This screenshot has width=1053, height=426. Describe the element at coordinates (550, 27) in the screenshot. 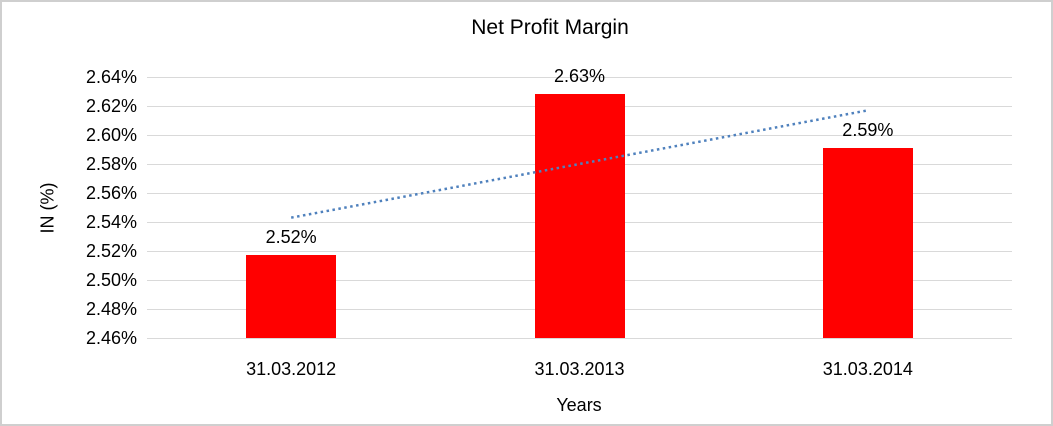

I see `chart-title: Net Profit Margin` at that location.